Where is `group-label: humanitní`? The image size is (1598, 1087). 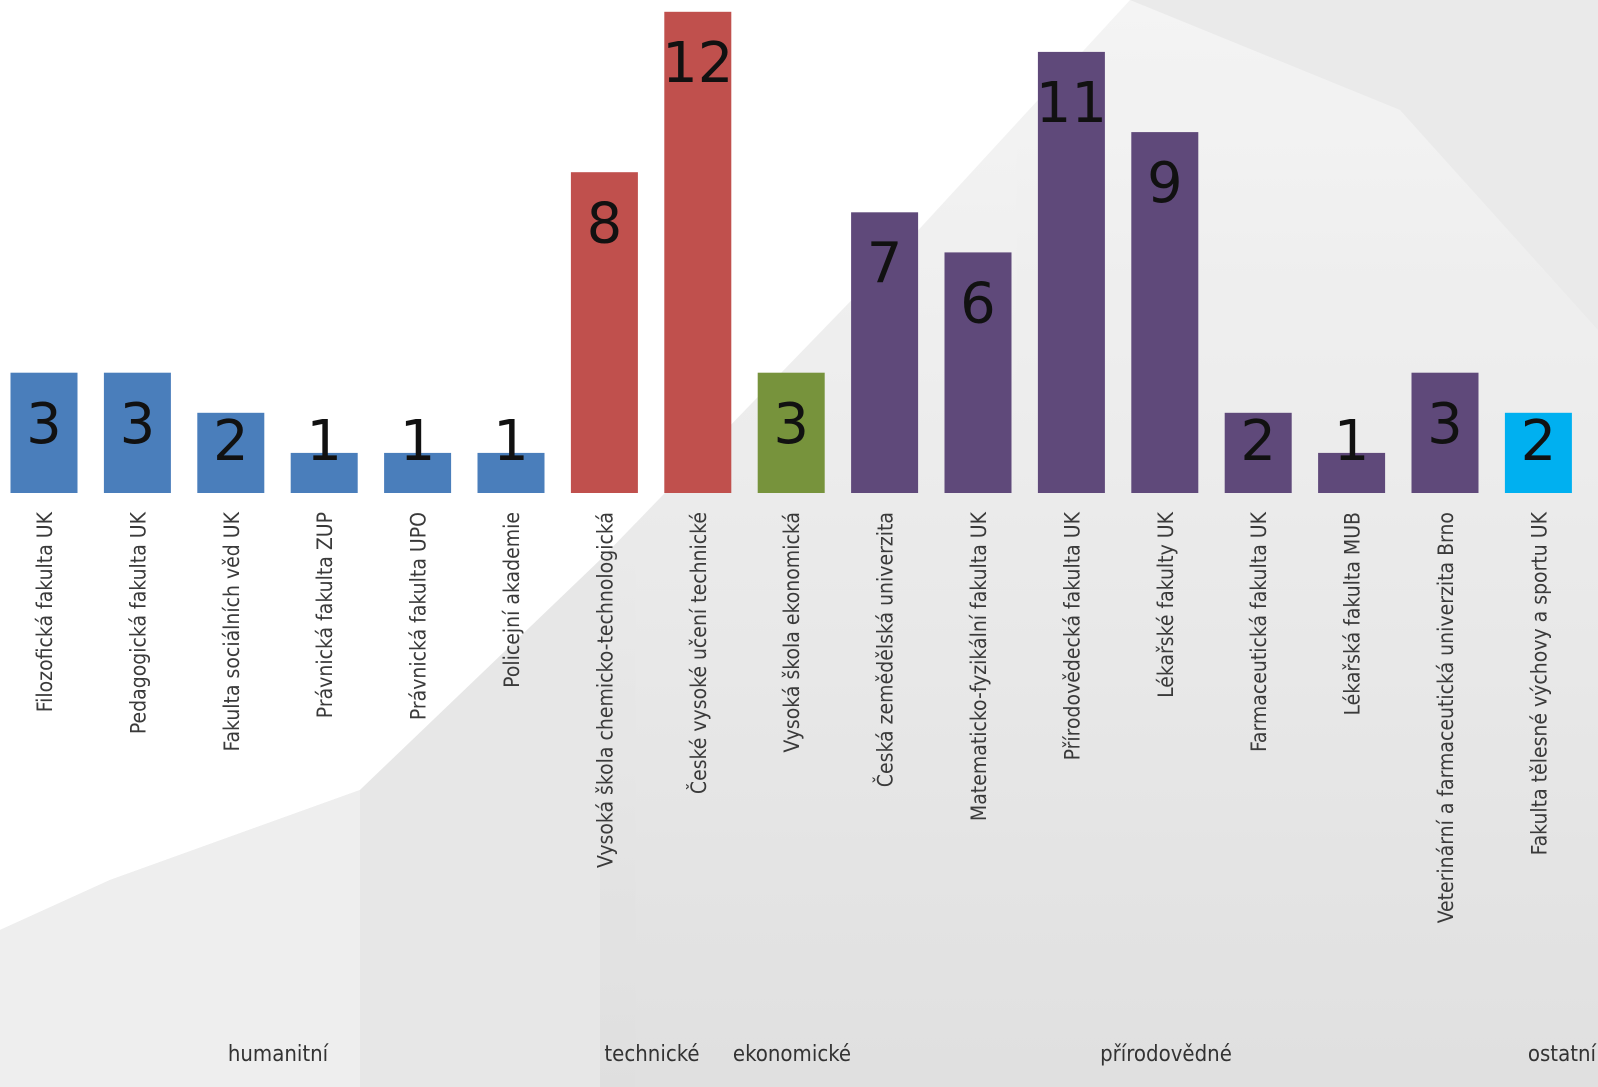 group-label: humanitní is located at coordinates (279, 1054).